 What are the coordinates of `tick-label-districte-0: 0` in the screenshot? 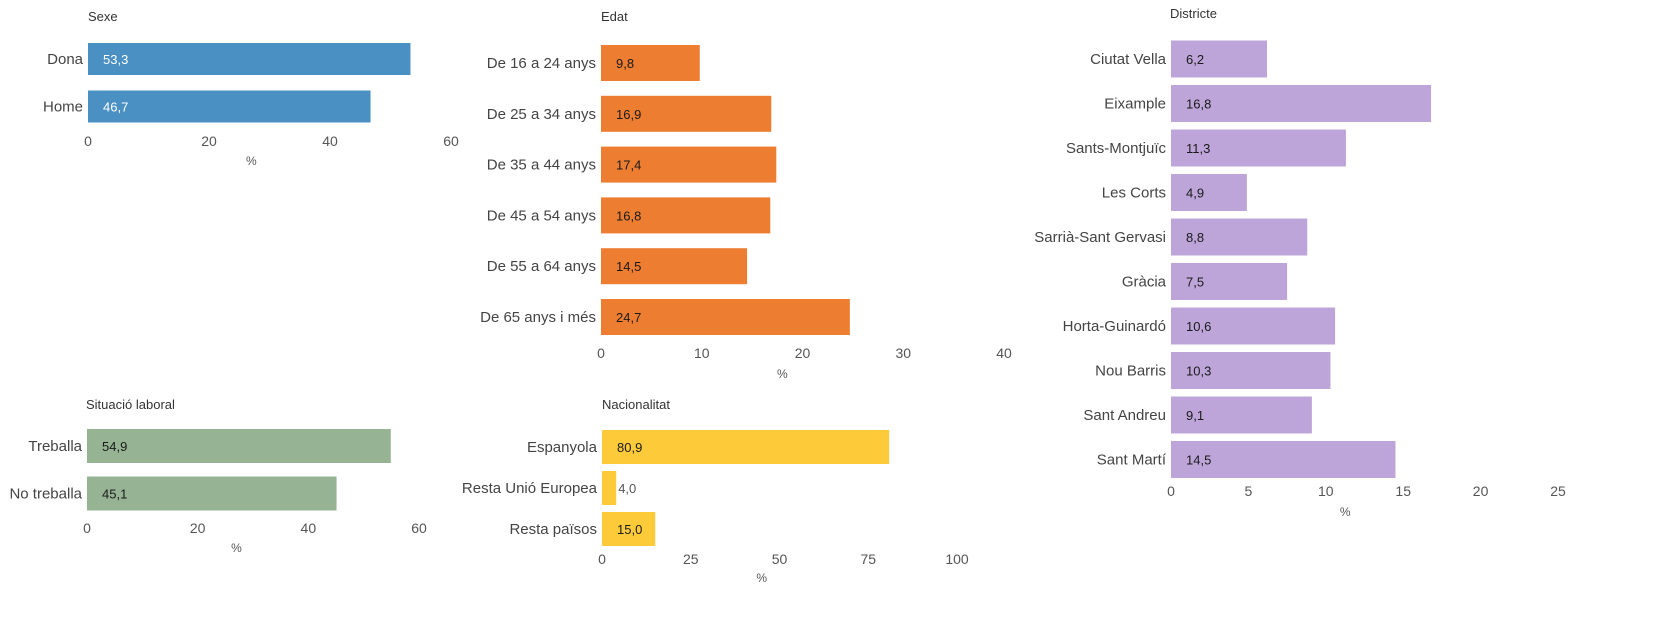 It's located at (1171, 491).